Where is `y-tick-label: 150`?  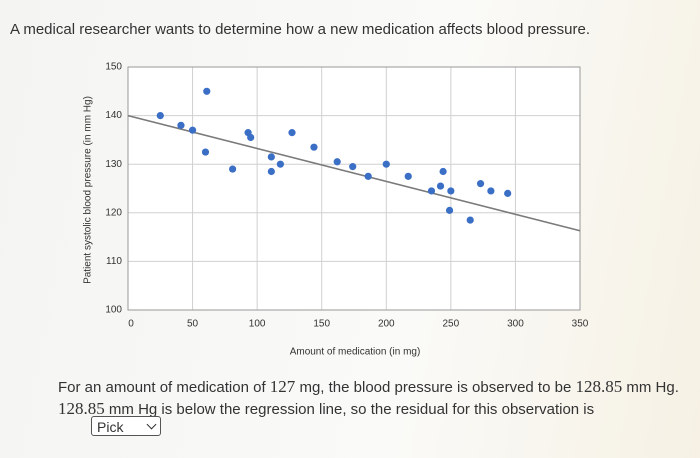
y-tick-label: 150 is located at coordinates (113, 67).